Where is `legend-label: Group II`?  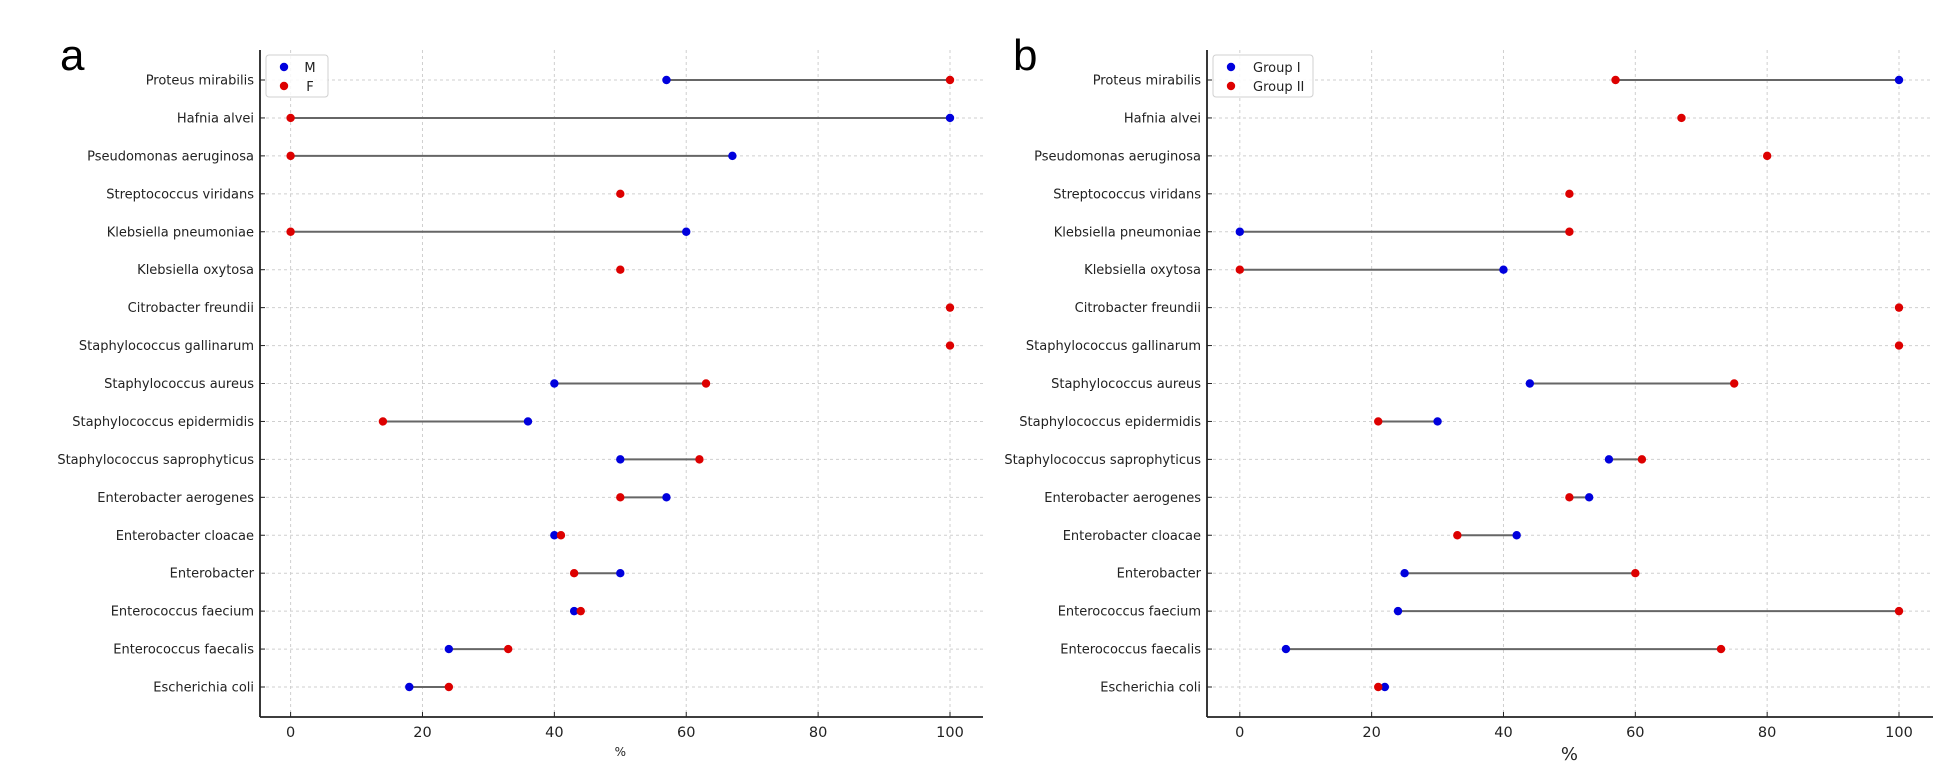 legend-label: Group II is located at coordinates (1278, 87).